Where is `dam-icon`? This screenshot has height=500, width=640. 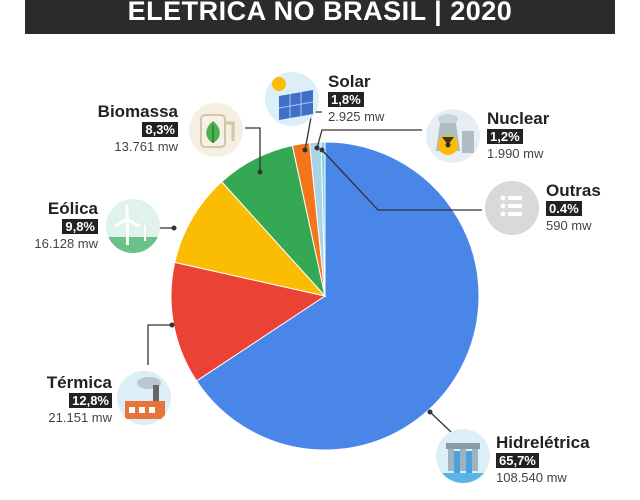
dam-icon is located at coordinates (463, 456).